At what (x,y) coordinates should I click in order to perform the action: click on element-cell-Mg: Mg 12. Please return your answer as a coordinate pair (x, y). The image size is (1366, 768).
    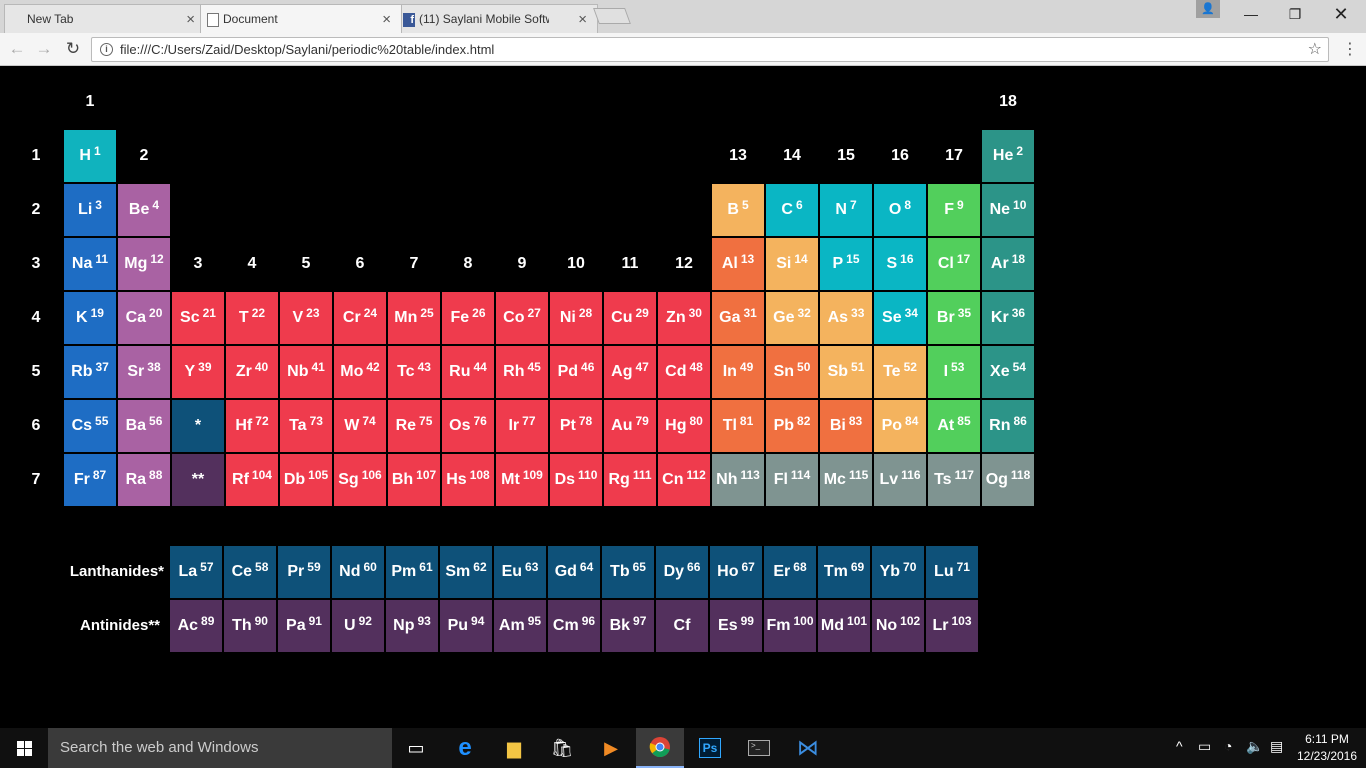
    Looking at the image, I should click on (144, 264).